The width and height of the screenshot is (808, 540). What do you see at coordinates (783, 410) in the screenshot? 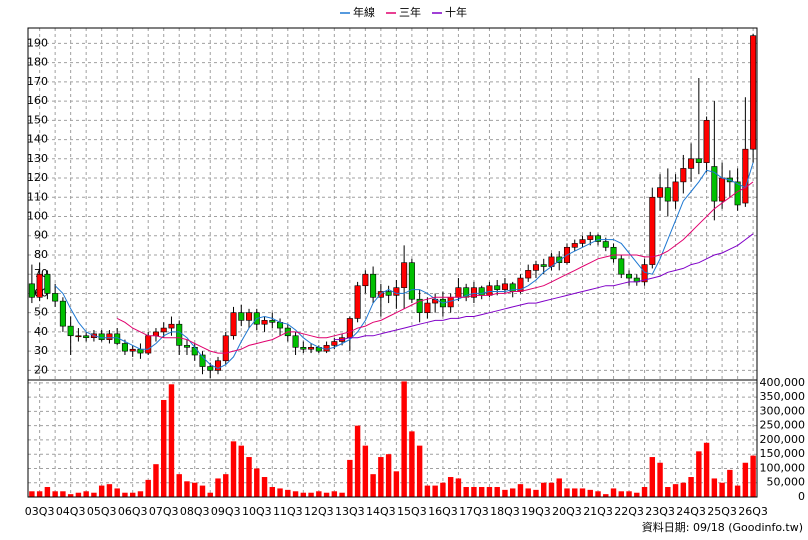
I see `y2-tick-label: 300,000` at bounding box center [783, 410].